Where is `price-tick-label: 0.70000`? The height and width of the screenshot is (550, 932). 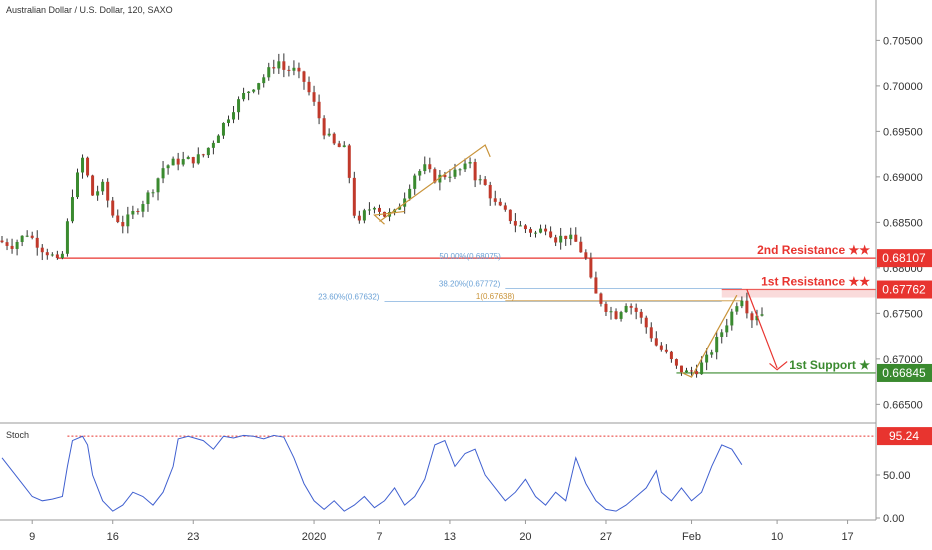 price-tick-label: 0.70000 is located at coordinates (903, 87).